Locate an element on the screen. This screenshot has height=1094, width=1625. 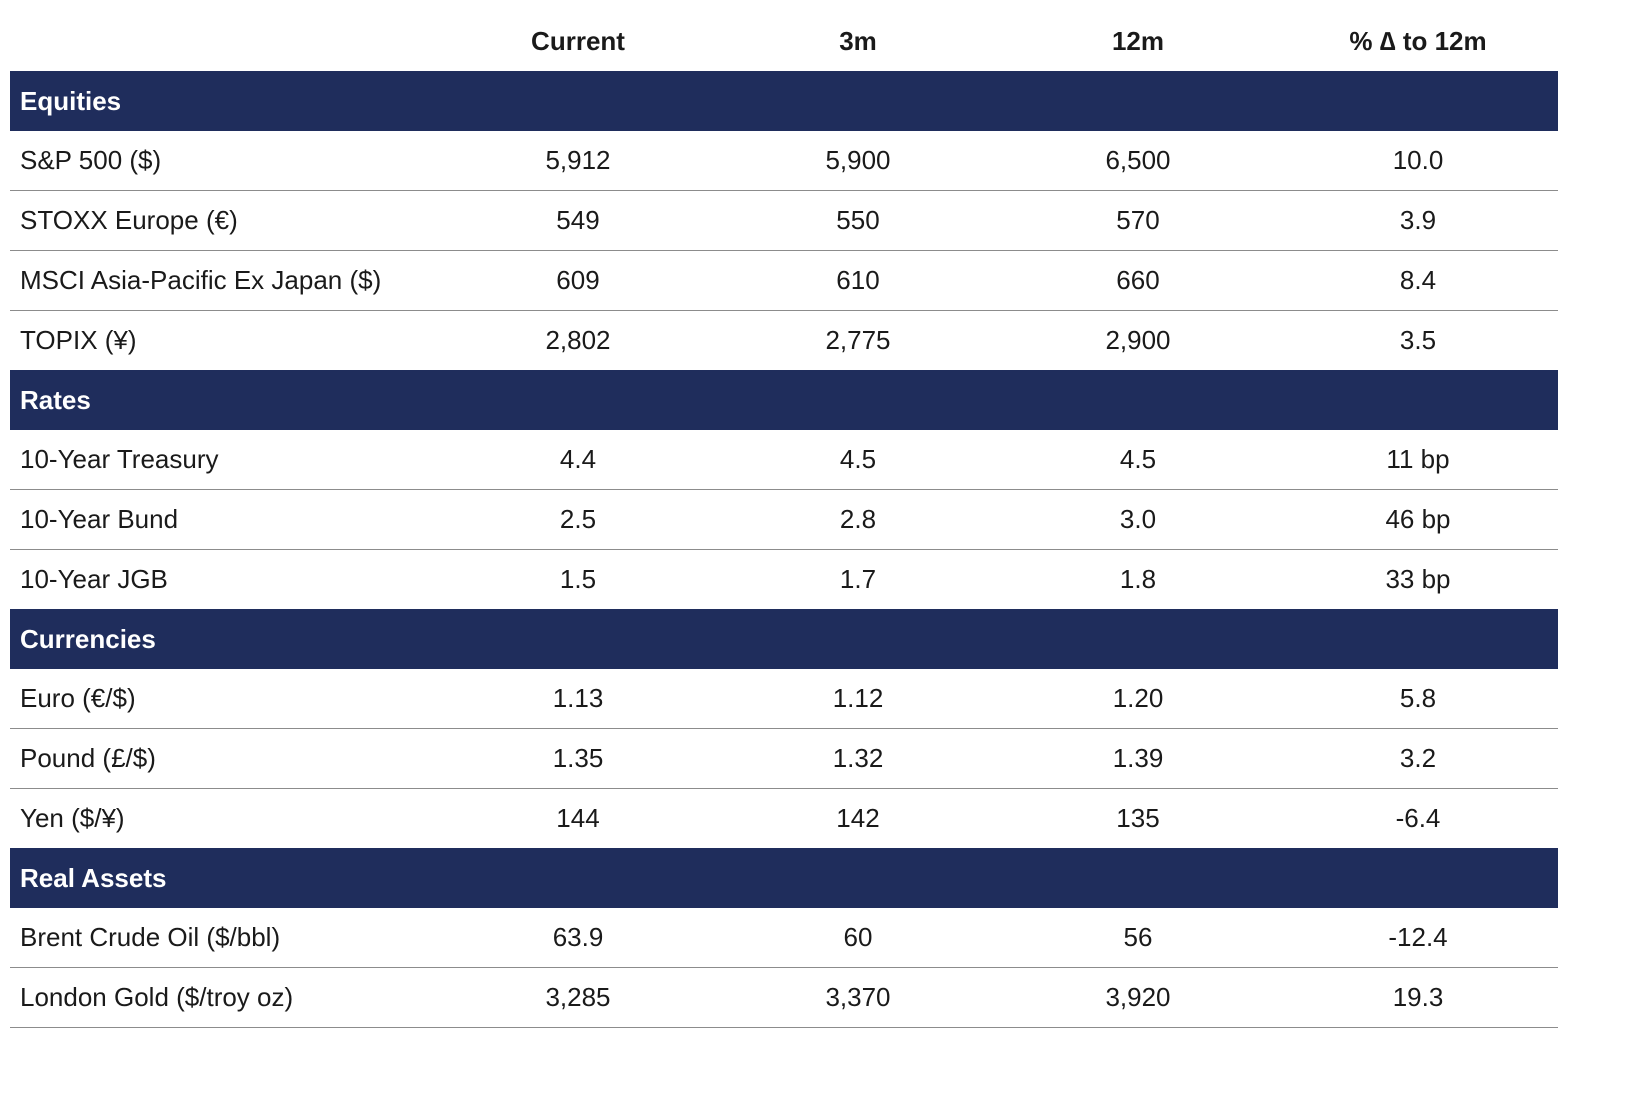
cell-12m: 3,920 is located at coordinates (1138, 997).